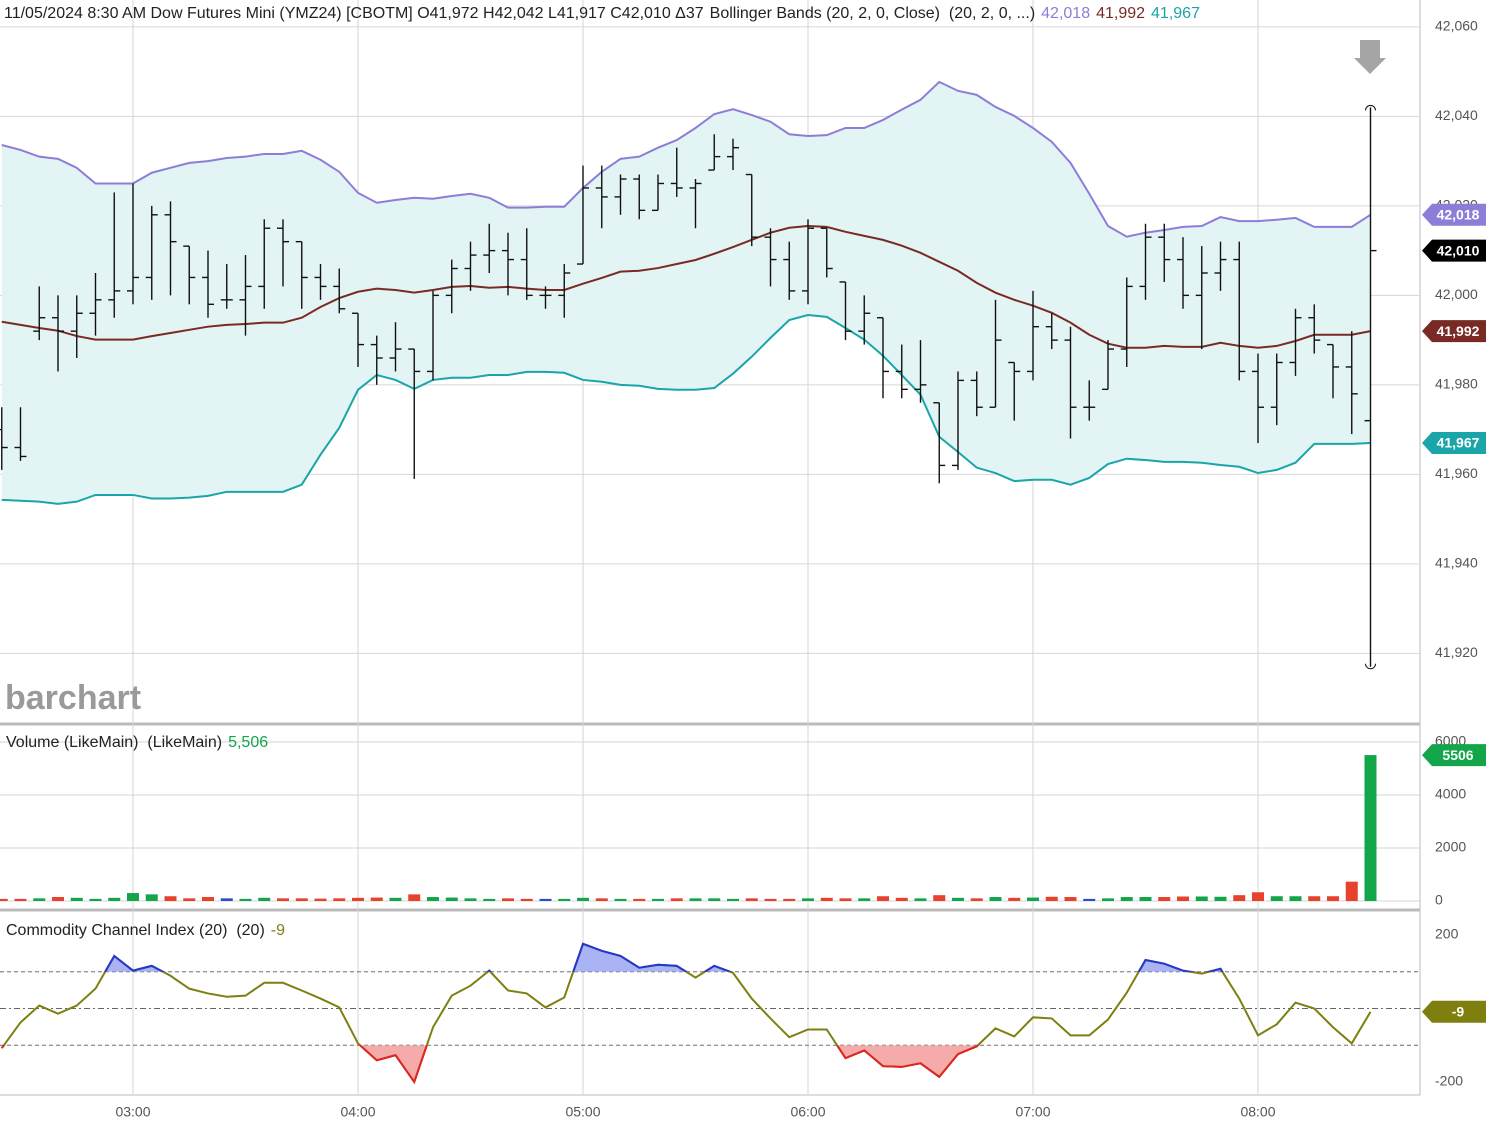 Image resolution: width=1488 pixels, height=1131 pixels. I want to click on last-price-tag-bg, so click(1454, 250).